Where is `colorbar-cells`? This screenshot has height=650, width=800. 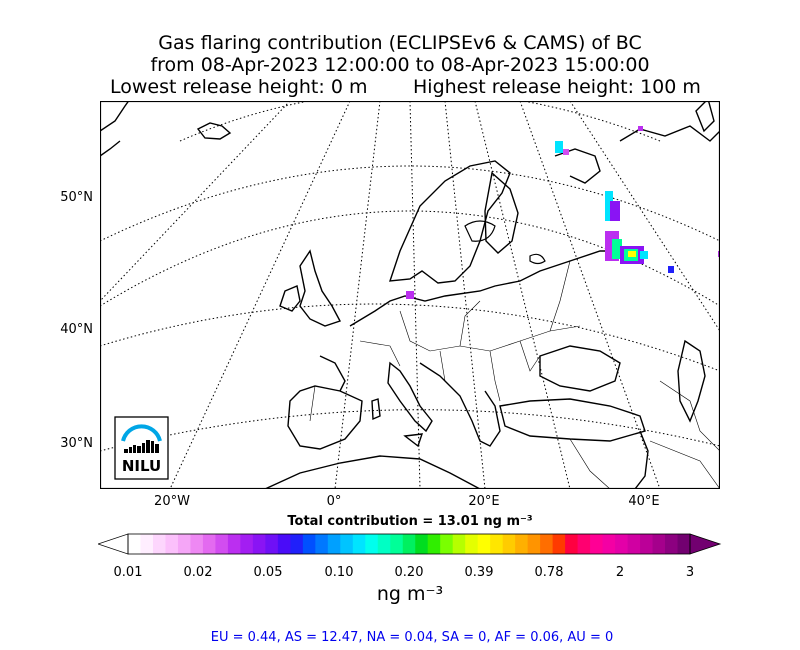
colorbar-cells is located at coordinates (409, 544).